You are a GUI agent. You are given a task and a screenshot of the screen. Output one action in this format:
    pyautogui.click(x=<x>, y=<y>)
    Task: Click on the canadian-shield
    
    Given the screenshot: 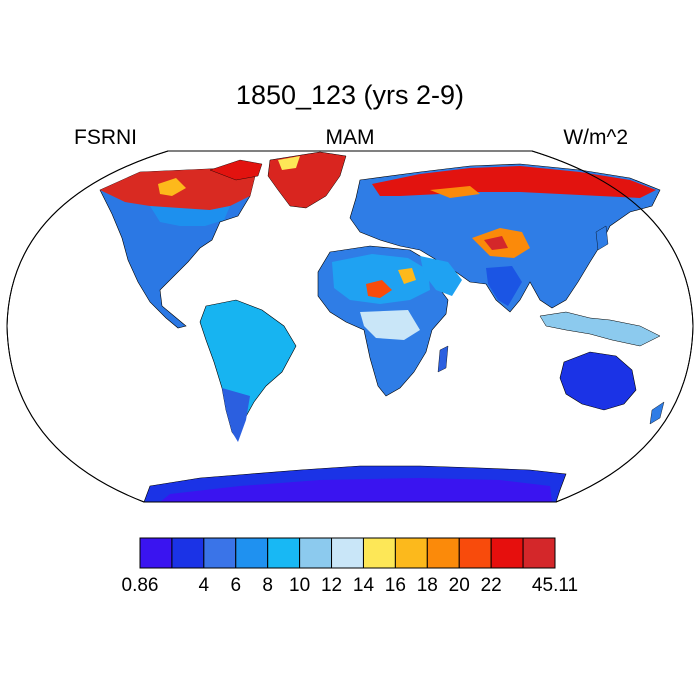 What is the action you would take?
    pyautogui.click(x=190, y=216)
    